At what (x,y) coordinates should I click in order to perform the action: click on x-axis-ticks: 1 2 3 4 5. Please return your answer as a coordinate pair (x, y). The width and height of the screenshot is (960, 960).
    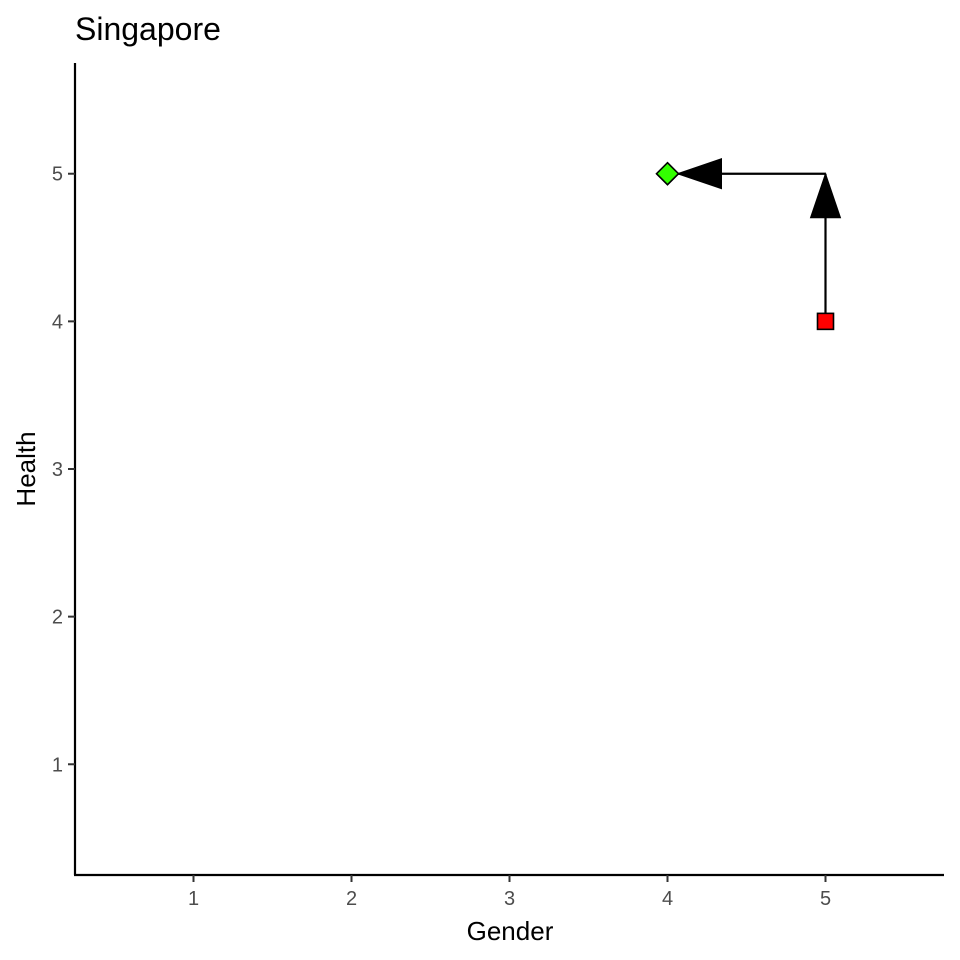
    Looking at the image, I should click on (509, 892).